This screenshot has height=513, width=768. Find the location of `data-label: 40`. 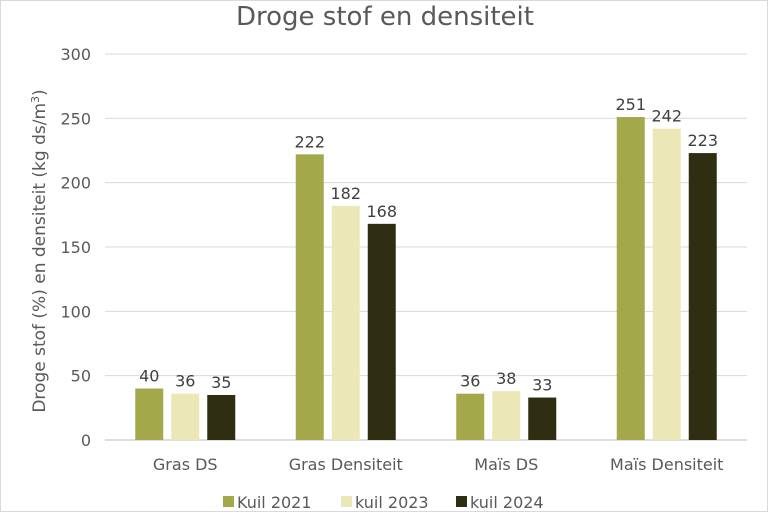

data-label: 40 is located at coordinates (149, 376).